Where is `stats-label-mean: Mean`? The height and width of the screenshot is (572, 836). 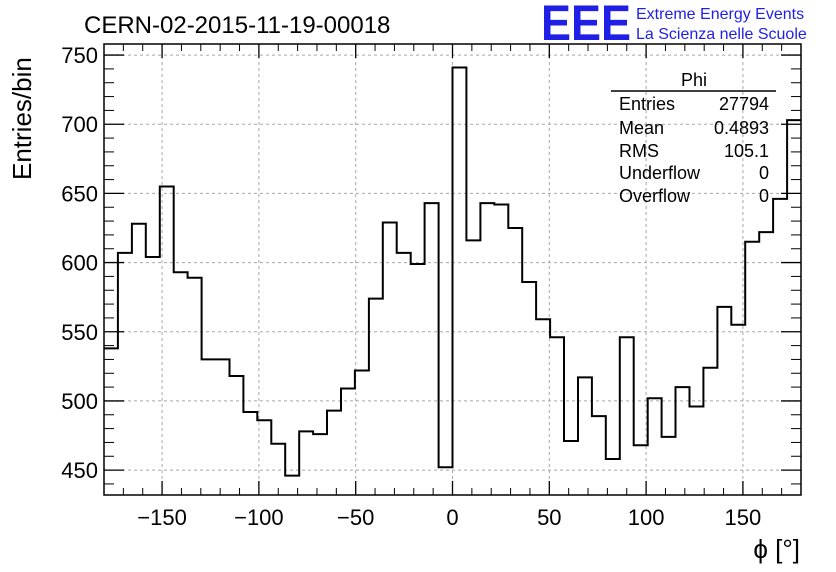 stats-label-mean: Mean is located at coordinates (641, 128).